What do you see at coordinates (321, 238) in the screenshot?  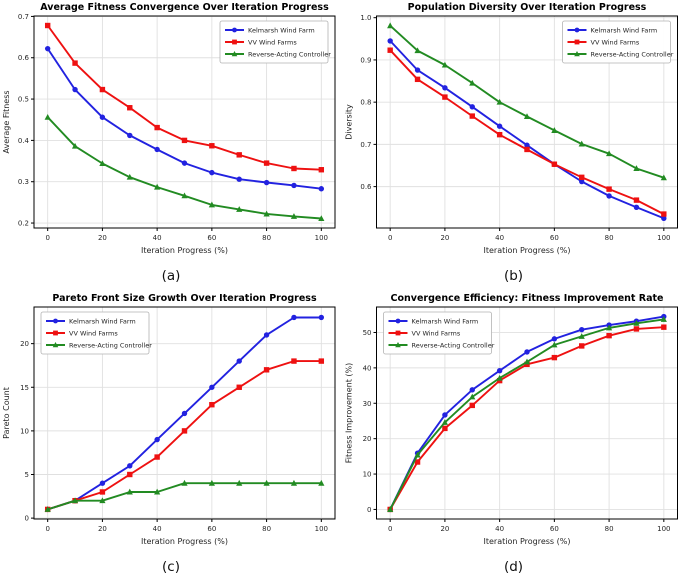 I see `x-tick-label: 100` at bounding box center [321, 238].